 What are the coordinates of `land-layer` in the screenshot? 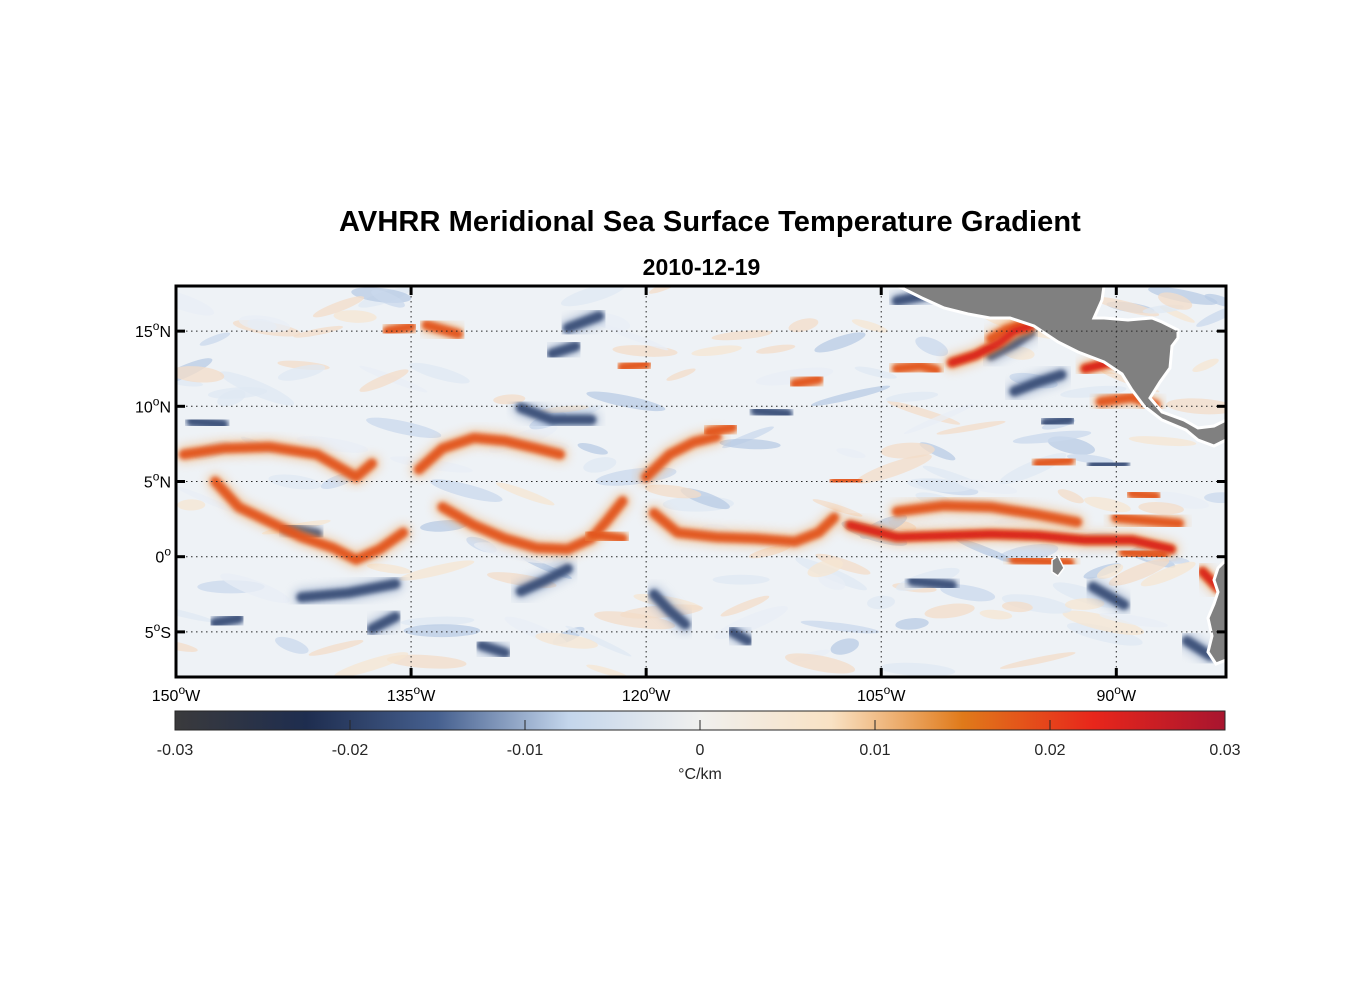 It's located at (1061, 476).